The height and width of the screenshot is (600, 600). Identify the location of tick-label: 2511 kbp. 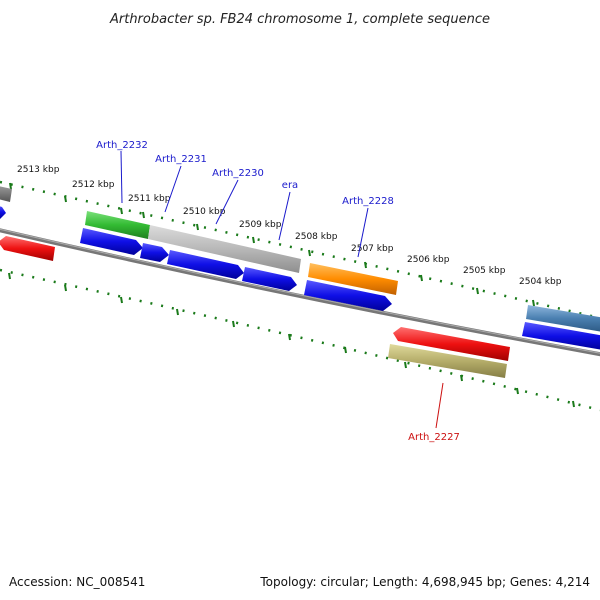
(149, 199).